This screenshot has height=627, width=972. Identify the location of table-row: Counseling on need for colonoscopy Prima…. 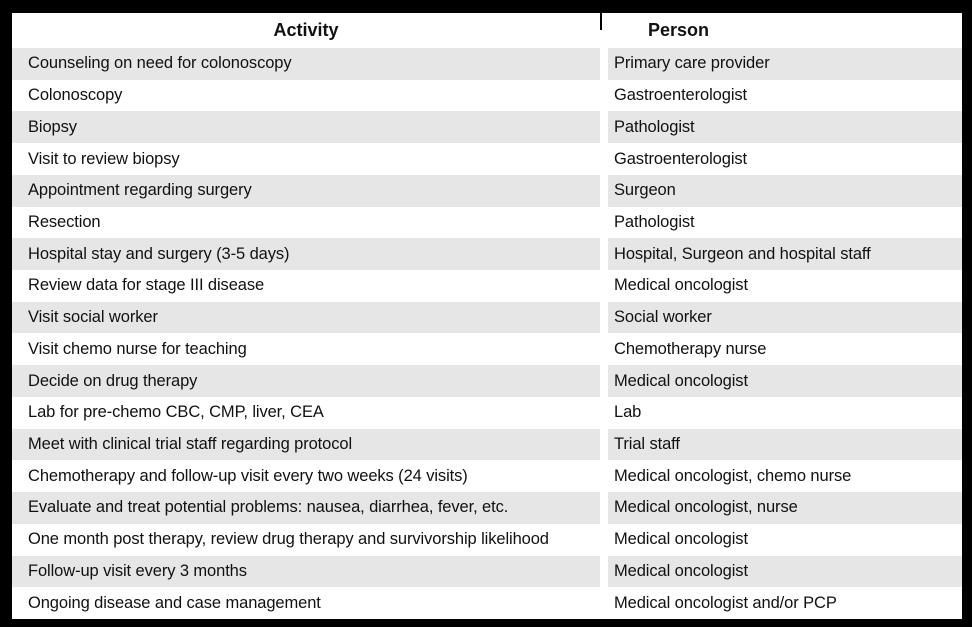
(487, 64).